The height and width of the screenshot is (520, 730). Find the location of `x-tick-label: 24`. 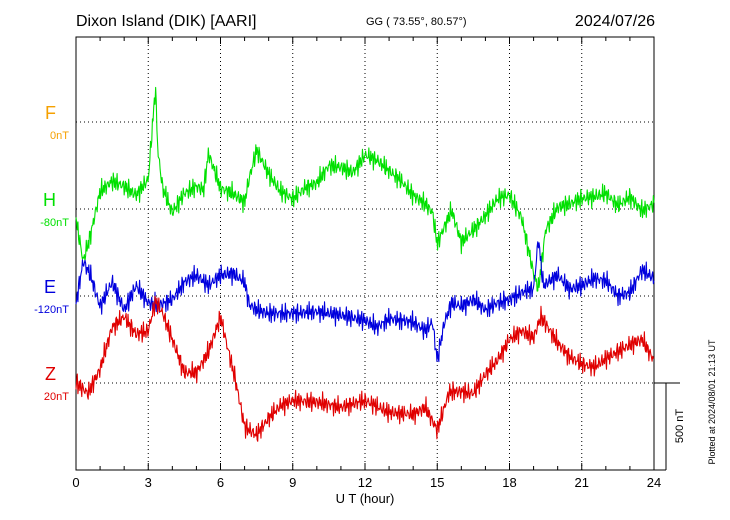

x-tick-label: 24 is located at coordinates (654, 482).